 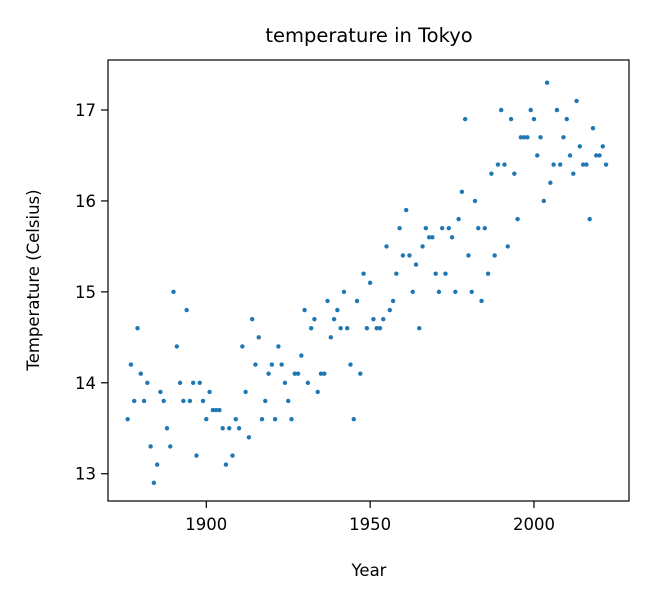 What do you see at coordinates (85, 201) in the screenshot?
I see `y-tick-label: 16` at bounding box center [85, 201].